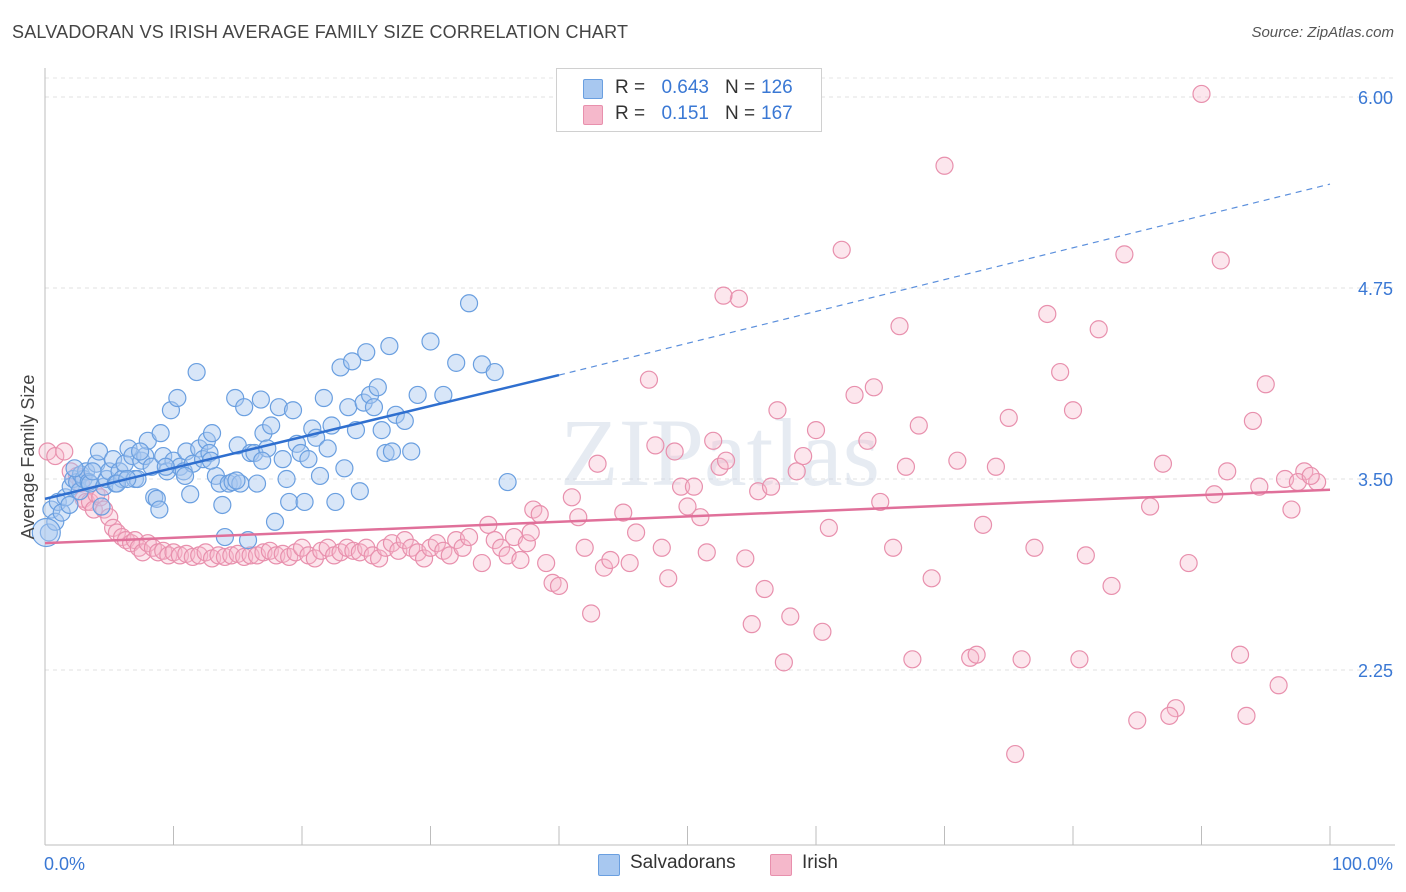  What do you see at coordinates (1375, 289) in the screenshot?
I see `y-tick-label: 4.75` at bounding box center [1375, 289].